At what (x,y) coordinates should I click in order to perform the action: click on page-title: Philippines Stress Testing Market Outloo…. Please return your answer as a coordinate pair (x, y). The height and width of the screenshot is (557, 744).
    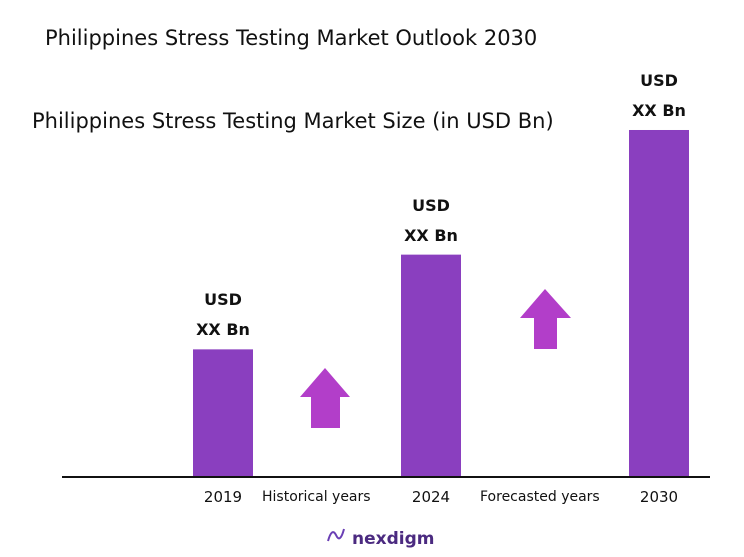
    Looking at the image, I should click on (291, 38).